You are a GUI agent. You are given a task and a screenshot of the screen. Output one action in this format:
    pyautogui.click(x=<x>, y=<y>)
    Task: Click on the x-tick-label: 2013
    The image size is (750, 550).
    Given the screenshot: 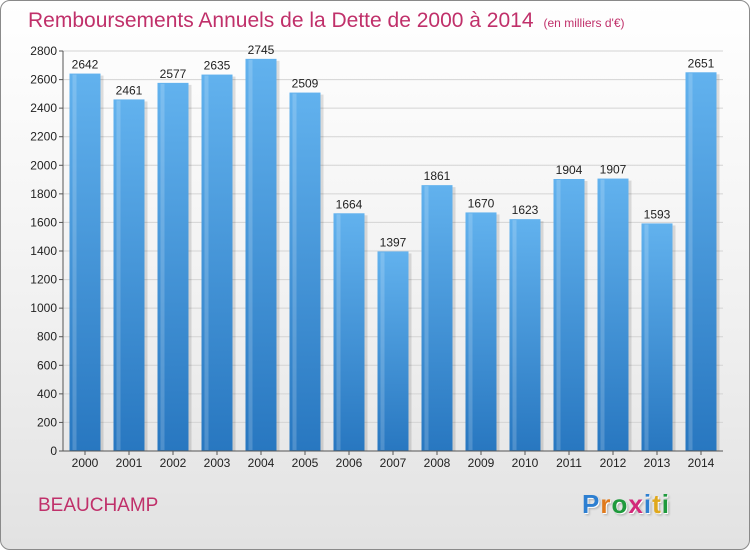 What is the action you would take?
    pyautogui.click(x=657, y=463)
    